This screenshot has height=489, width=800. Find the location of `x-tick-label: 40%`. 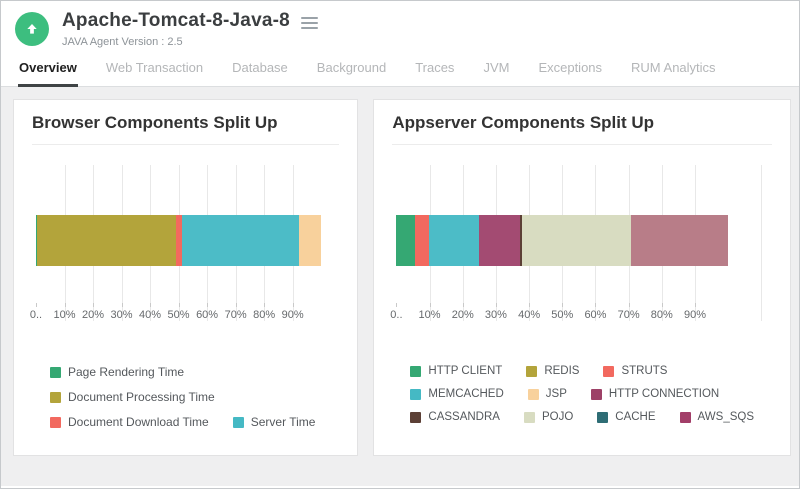

x-tick-label: 40% is located at coordinates (529, 315).